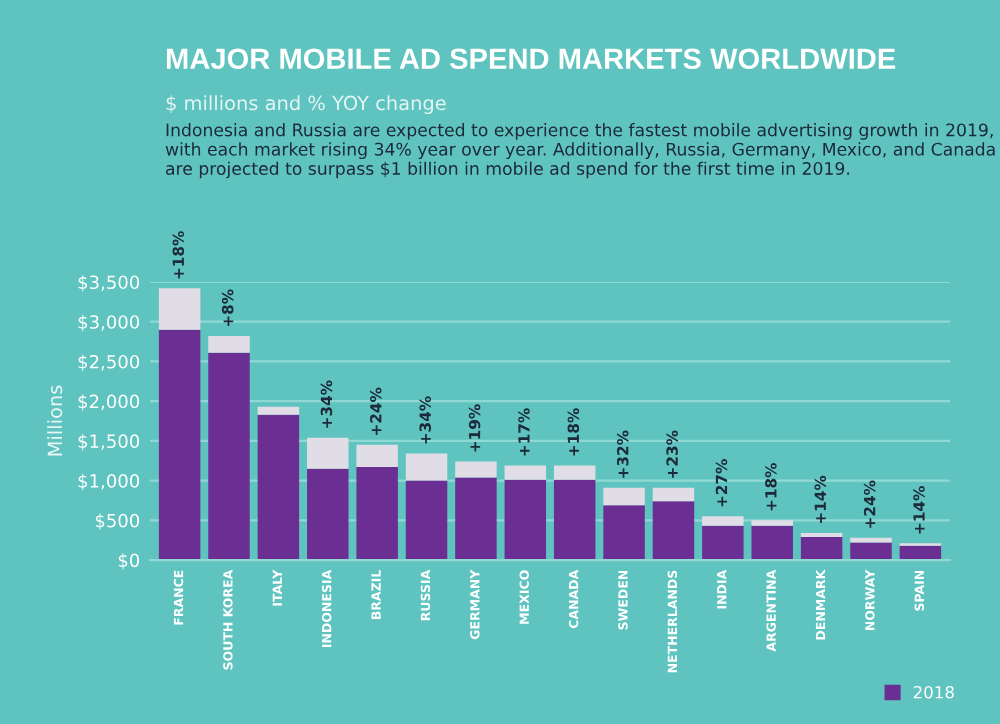 The image size is (1000, 724). Describe the element at coordinates (109, 362) in the screenshot. I see `y-tick-label: $2,500` at that location.